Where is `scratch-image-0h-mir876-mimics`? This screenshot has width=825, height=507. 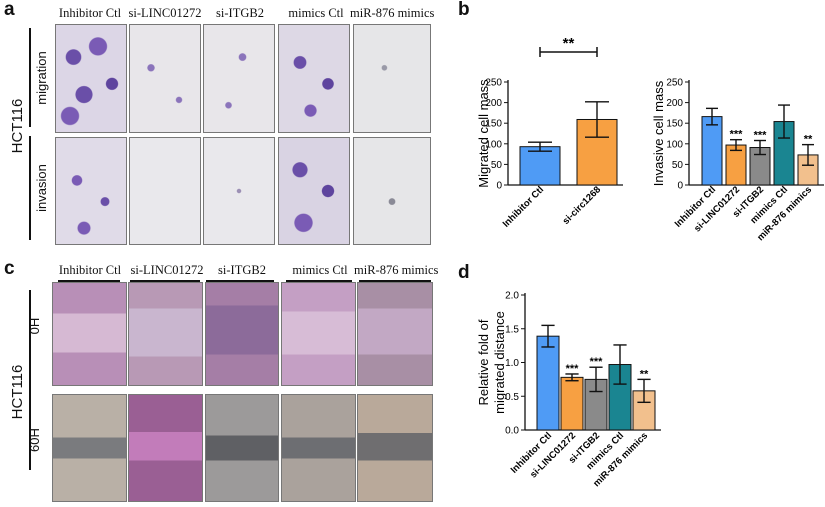
scratch-image-0h-mir876-mimics is located at coordinates (395, 334).